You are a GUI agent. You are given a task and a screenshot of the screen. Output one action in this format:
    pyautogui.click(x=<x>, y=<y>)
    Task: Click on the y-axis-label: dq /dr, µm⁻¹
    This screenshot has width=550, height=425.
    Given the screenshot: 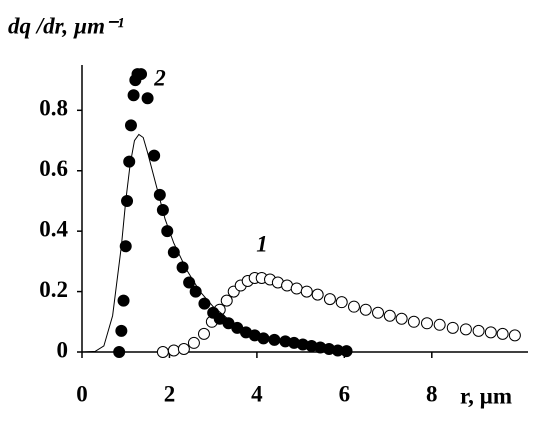 What is the action you would take?
    pyautogui.click(x=66, y=25)
    